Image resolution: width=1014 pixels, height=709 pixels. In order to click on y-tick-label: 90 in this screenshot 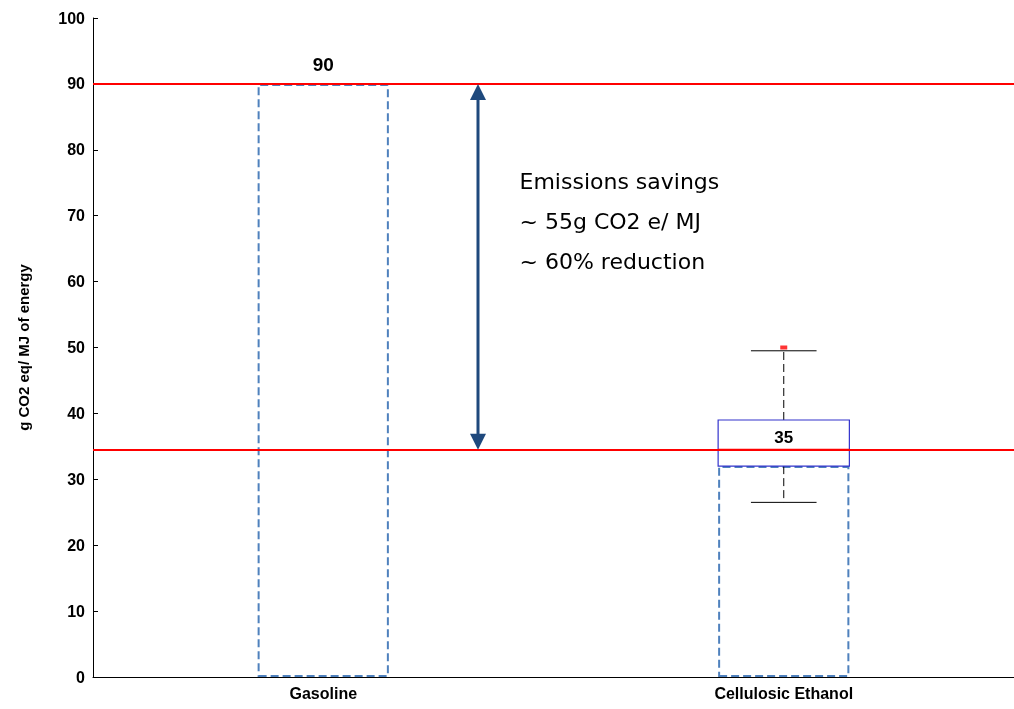, I will do `click(76, 84)`.